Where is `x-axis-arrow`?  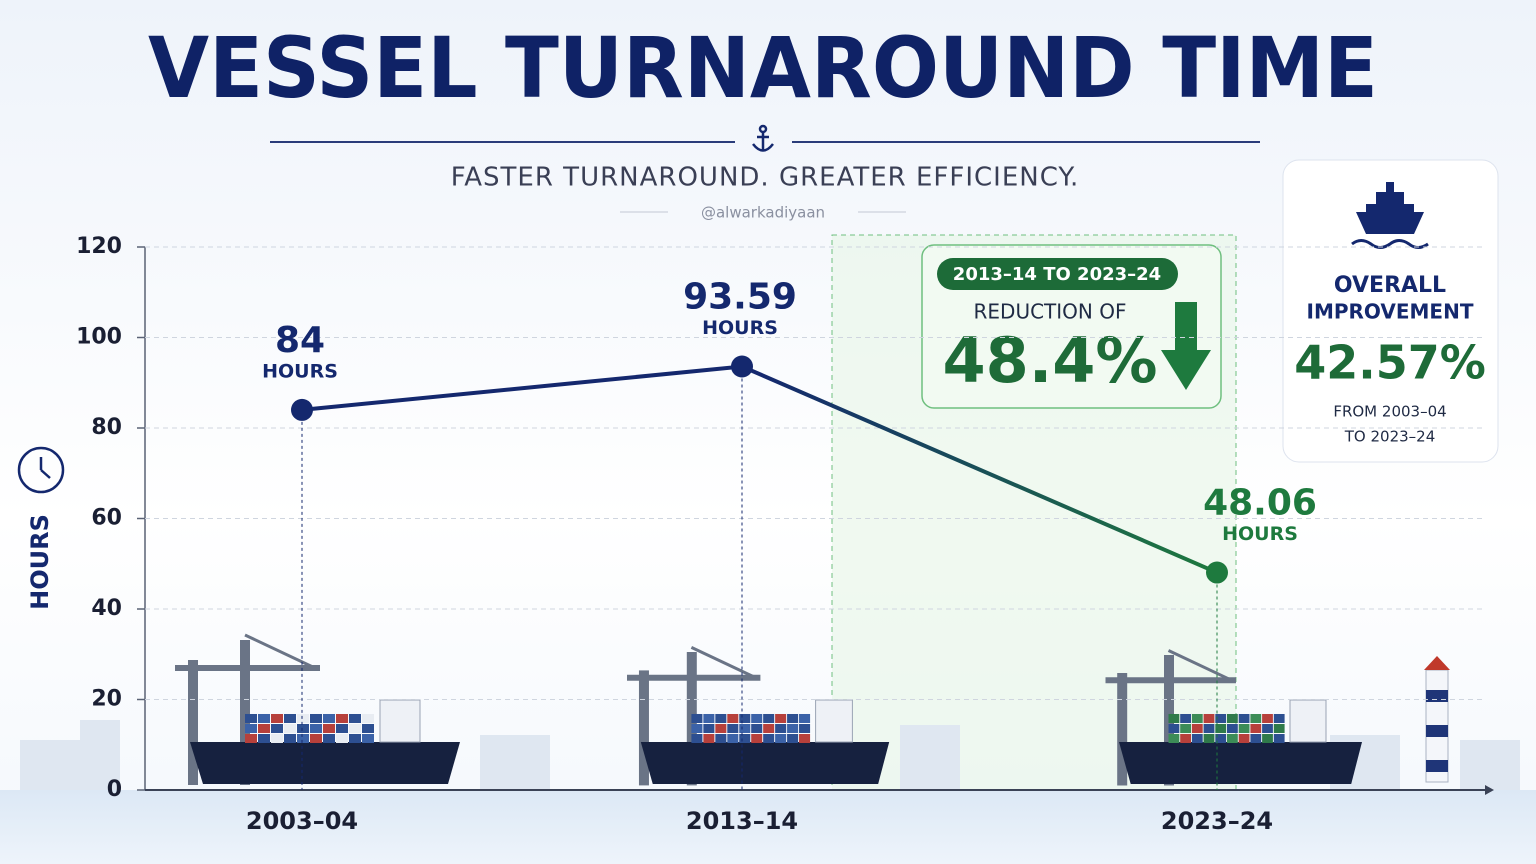 x-axis-arrow is located at coordinates (1489, 790).